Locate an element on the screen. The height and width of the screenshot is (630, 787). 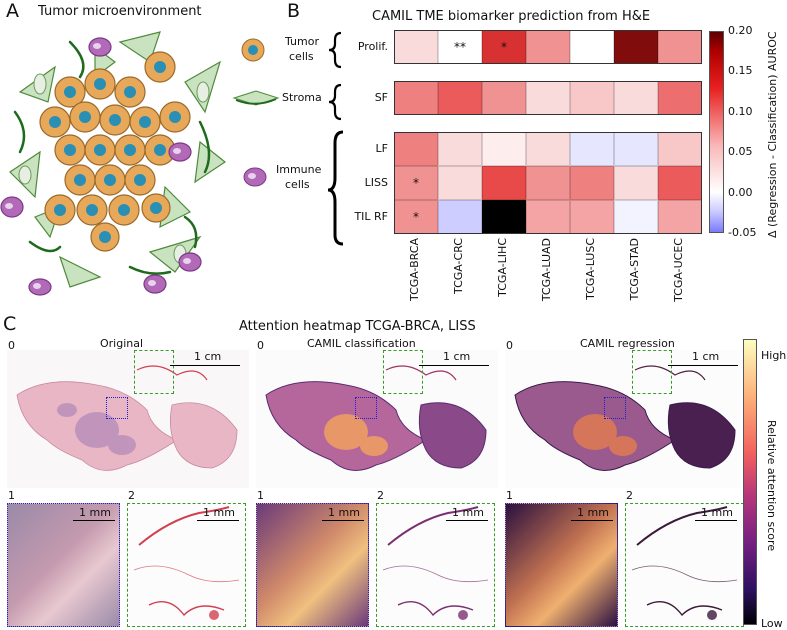
heatmap-column-label: TCGA-LUSC is located at coordinates (590, 269).